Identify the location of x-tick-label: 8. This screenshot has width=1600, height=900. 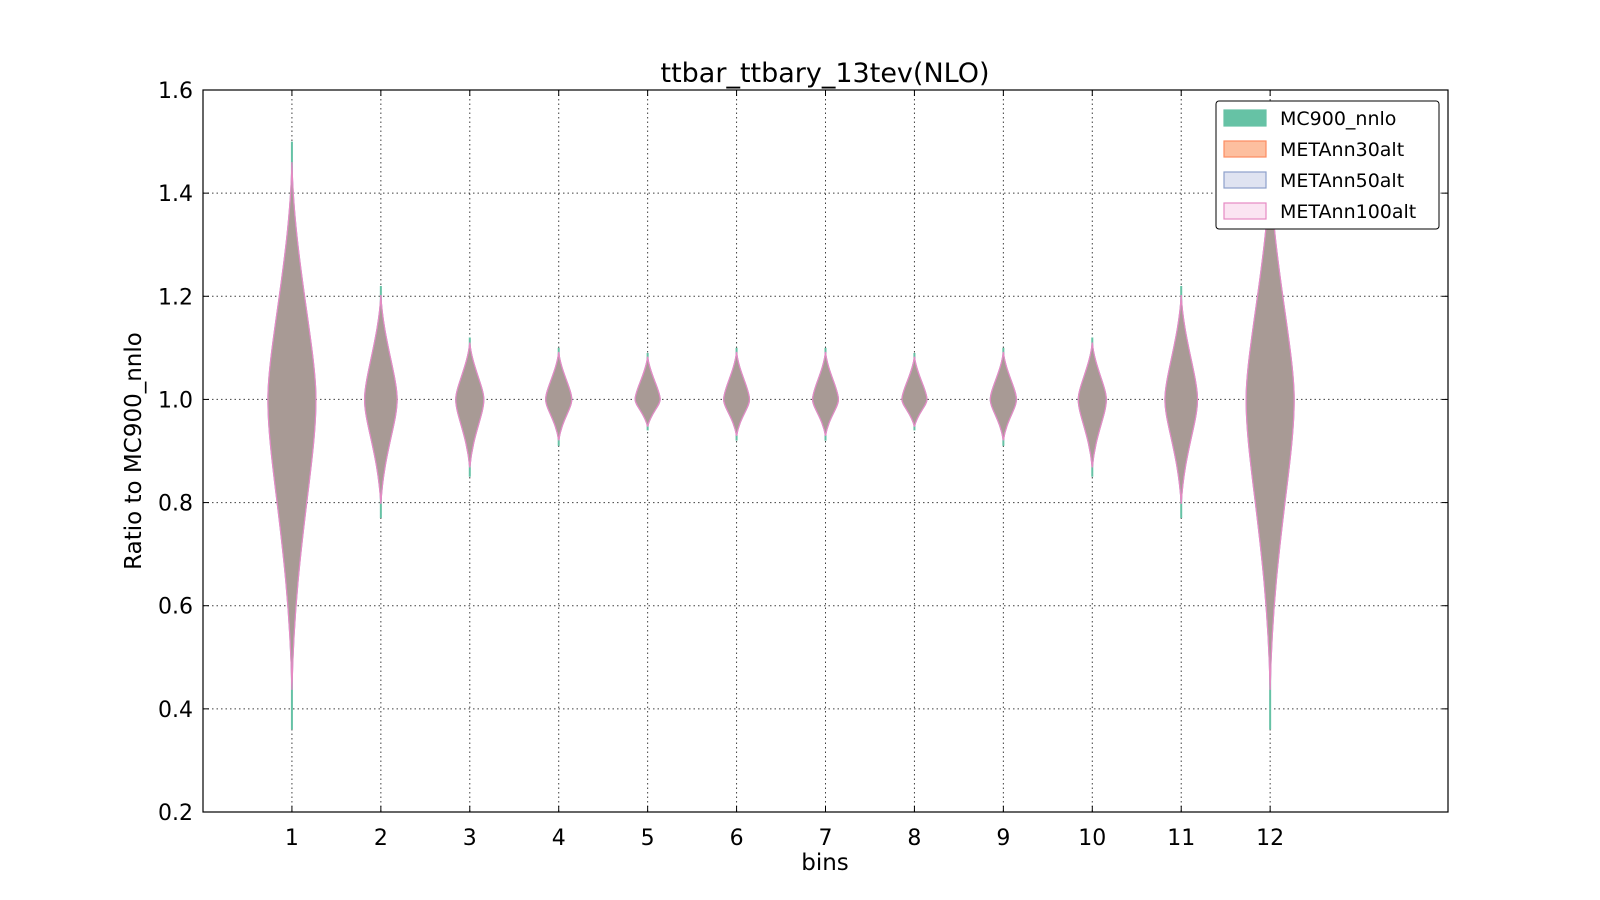
(914, 838).